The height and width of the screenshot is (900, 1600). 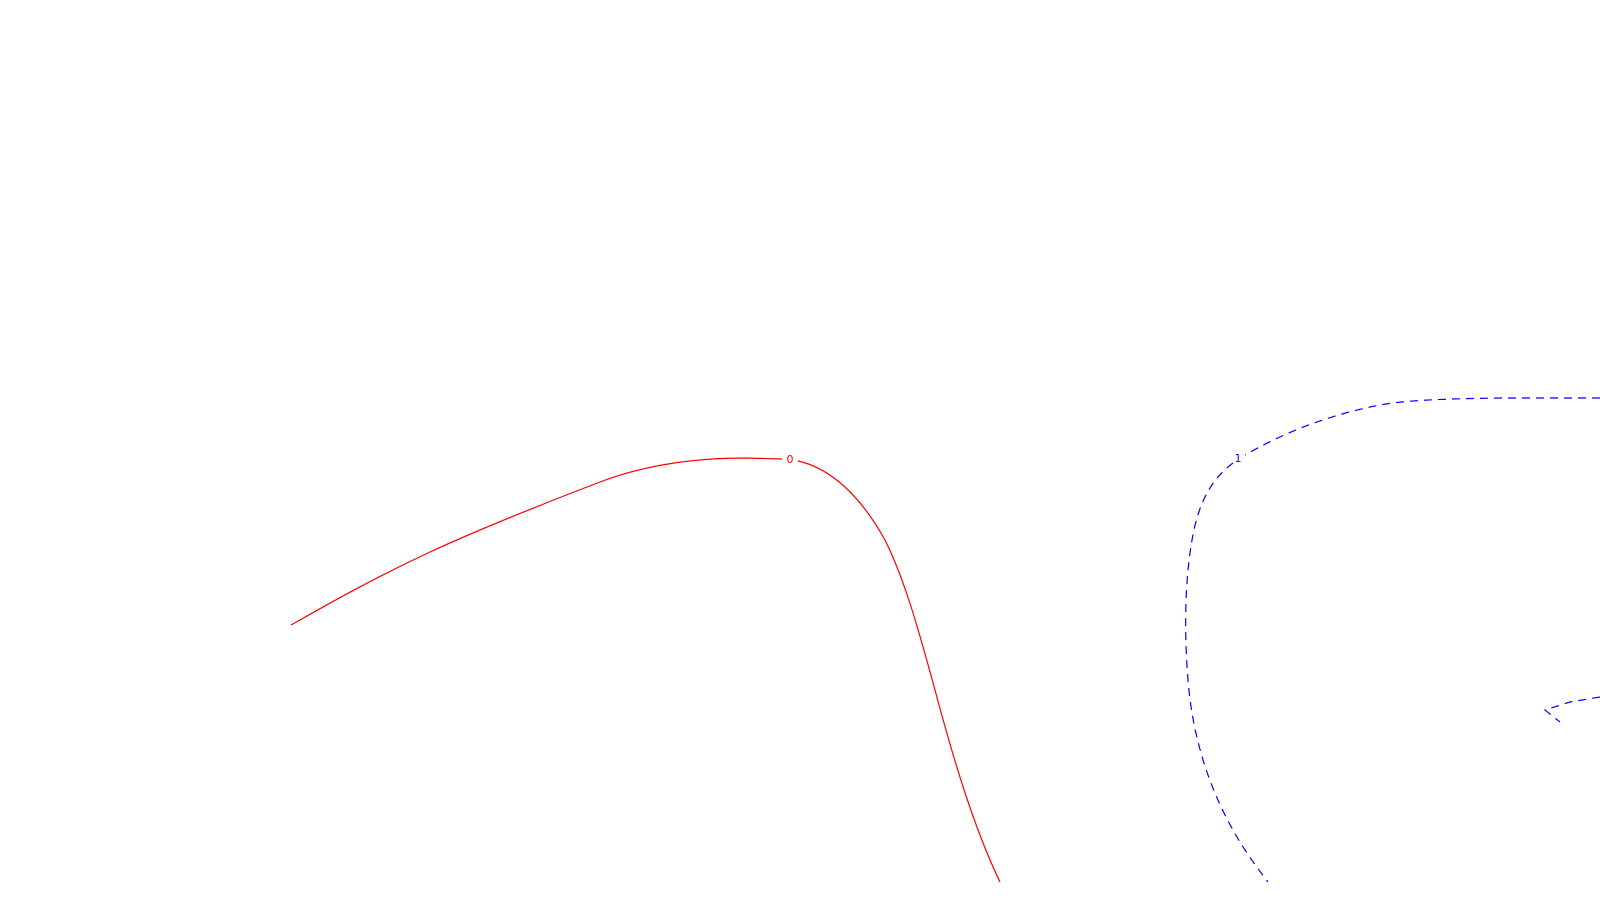 I want to click on contour-1-path-upper, so click(x=1422, y=426).